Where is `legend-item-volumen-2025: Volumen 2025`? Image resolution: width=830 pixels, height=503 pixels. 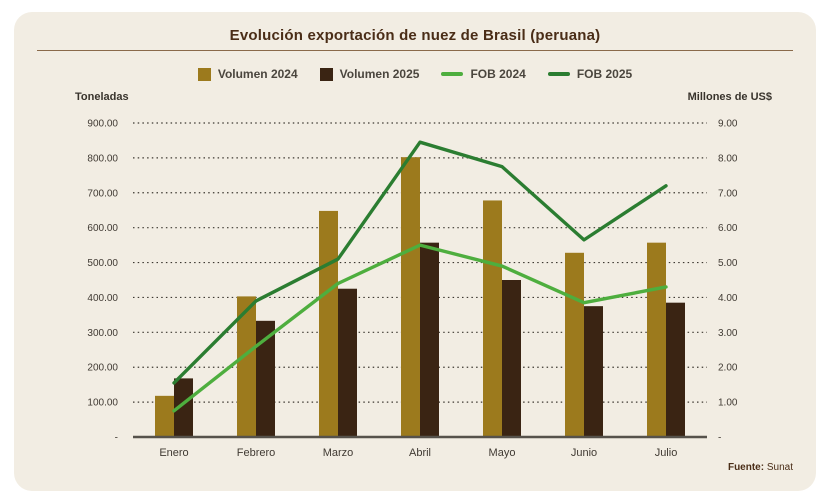
legend-item-volumen-2025: Volumen 2025 is located at coordinates (369, 74).